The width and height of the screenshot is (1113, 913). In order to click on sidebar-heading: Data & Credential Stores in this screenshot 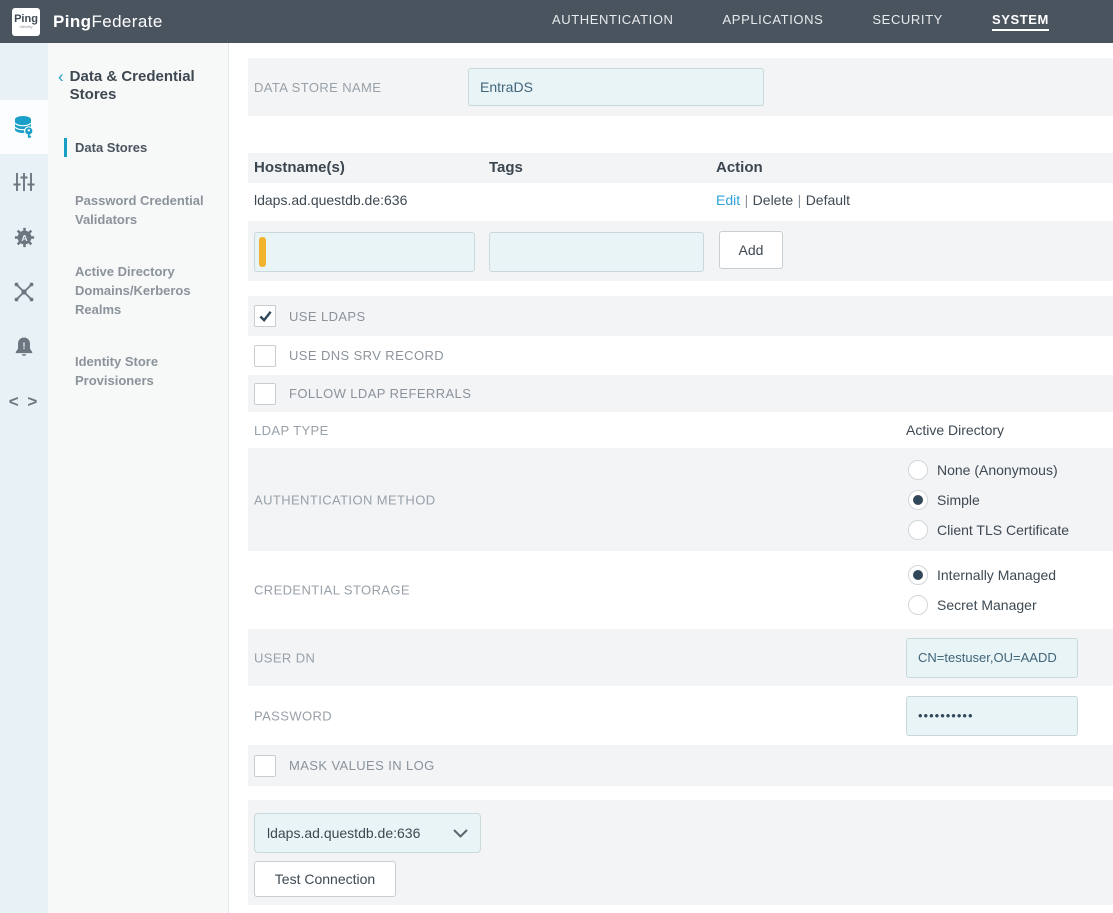, I will do `click(132, 85)`.